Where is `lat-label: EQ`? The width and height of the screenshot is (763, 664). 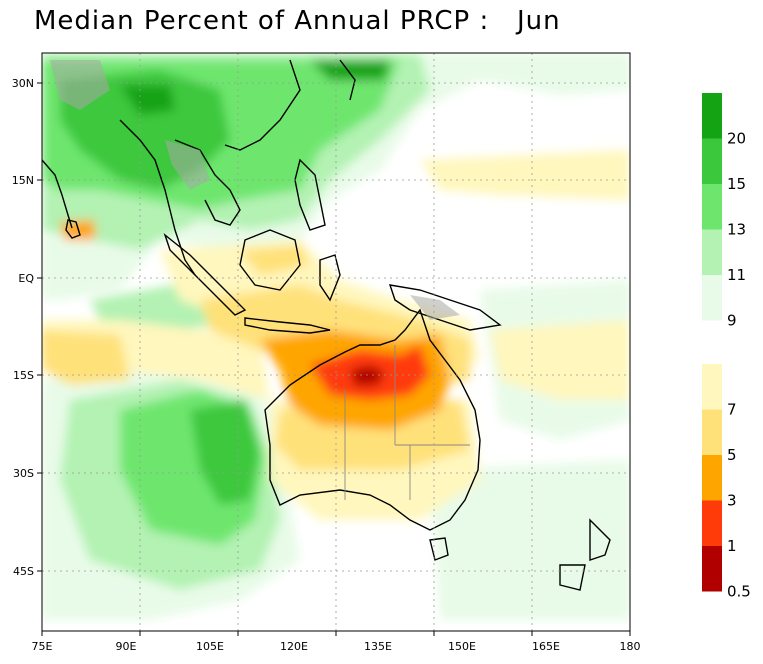 lat-label: EQ is located at coordinates (26, 278).